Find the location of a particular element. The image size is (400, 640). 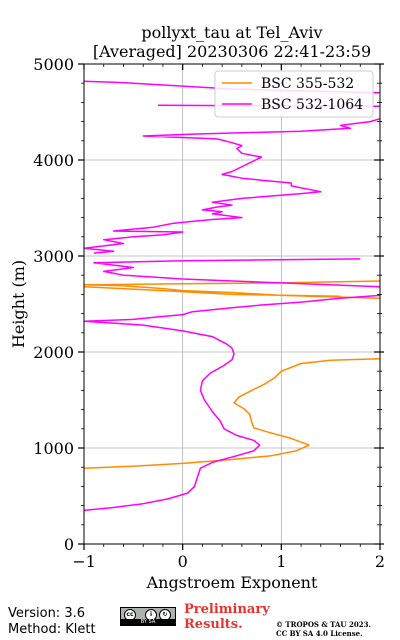

copyright-line1: © TROPOS & TAU 2023. is located at coordinates (323, 624).